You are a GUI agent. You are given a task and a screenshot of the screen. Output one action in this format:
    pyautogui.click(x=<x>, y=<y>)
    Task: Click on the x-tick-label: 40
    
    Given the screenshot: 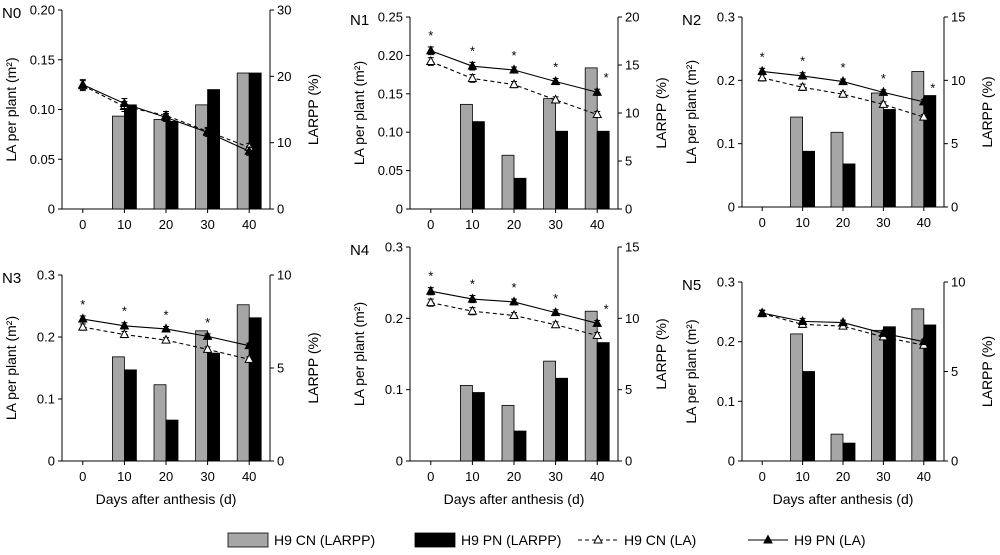 What is the action you would take?
    pyautogui.click(x=249, y=476)
    